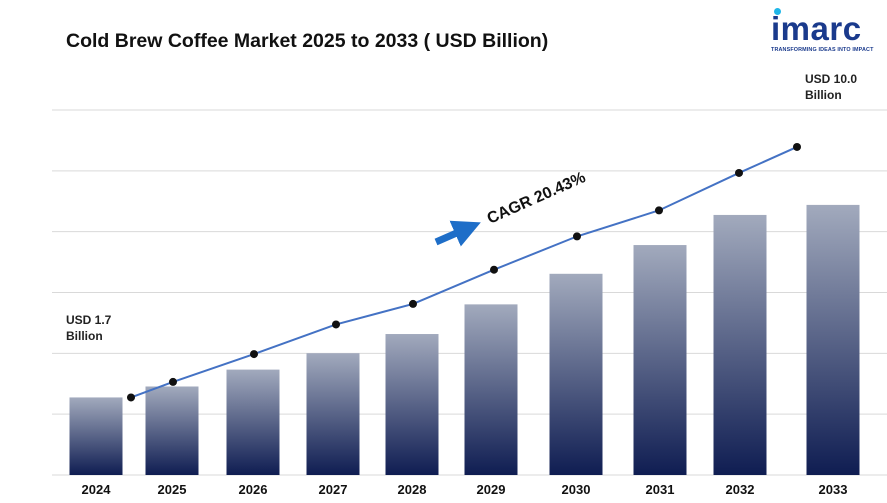 Image resolution: width=887 pixels, height=503 pixels. What do you see at coordinates (740, 344) in the screenshot?
I see `bar-2032` at bounding box center [740, 344].